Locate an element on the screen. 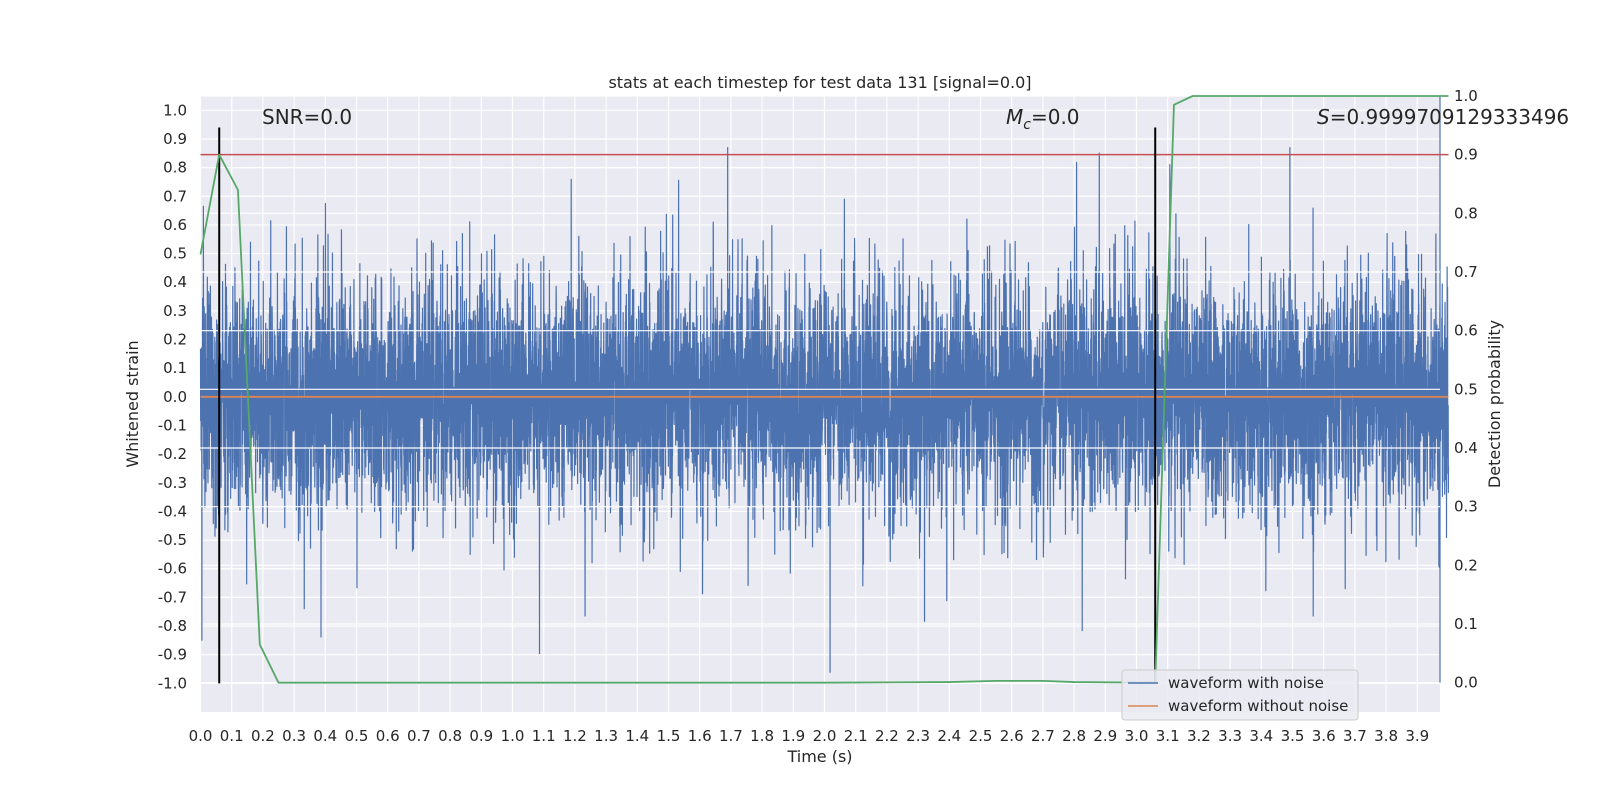 This screenshot has height=800, width=1600. x-tick-label: 1.3 is located at coordinates (606, 736).